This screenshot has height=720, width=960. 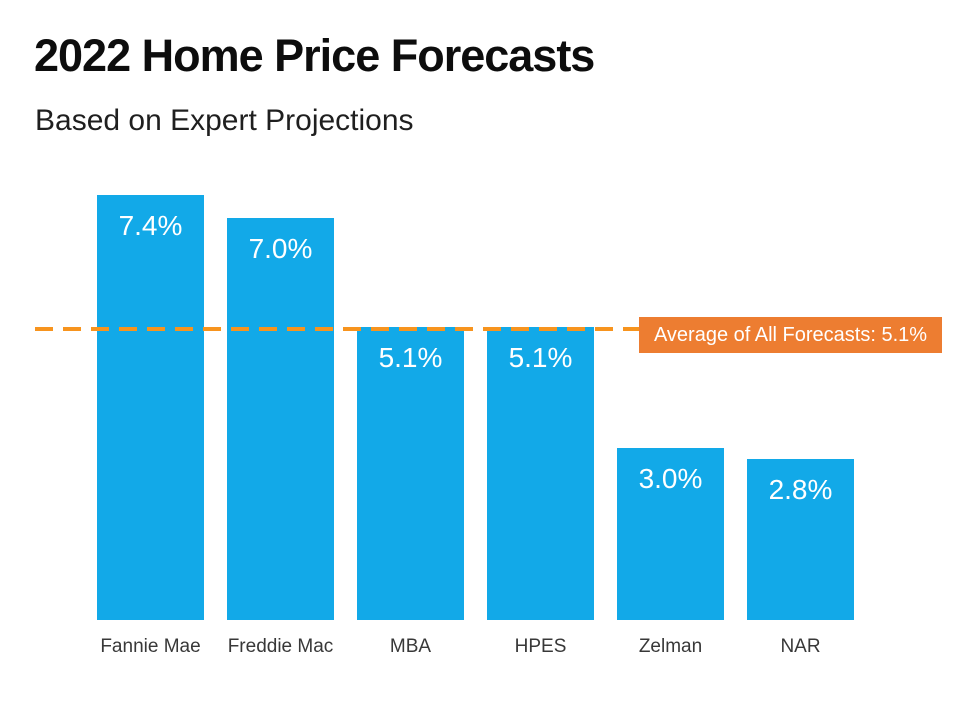 I want to click on bar-value-label: 2.8%, so click(x=800, y=489).